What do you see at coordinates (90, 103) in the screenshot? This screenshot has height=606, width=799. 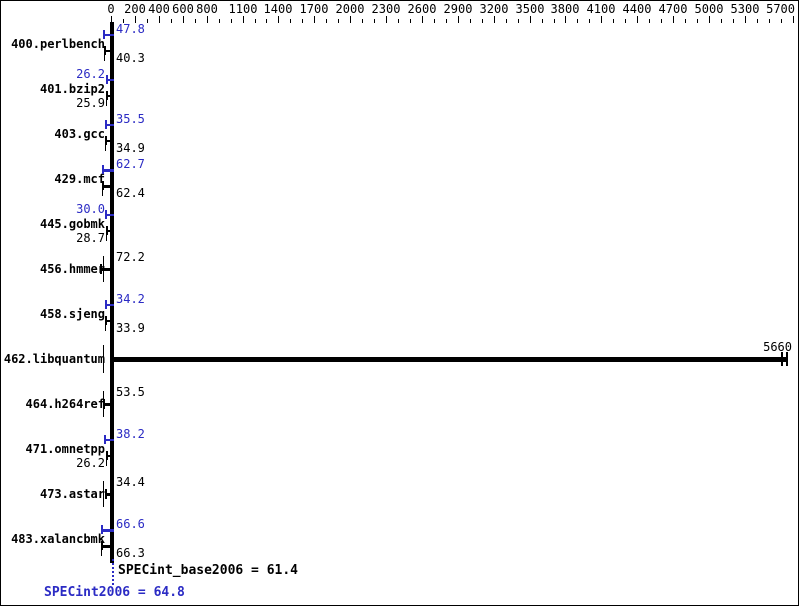 I see `base-value: 25.9` at bounding box center [90, 103].